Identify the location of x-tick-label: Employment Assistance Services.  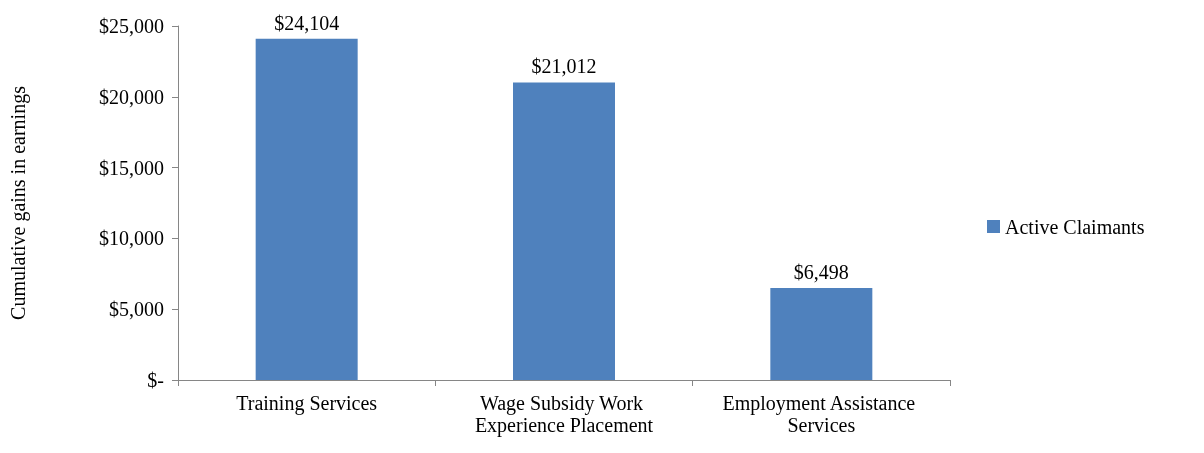
(821, 414).